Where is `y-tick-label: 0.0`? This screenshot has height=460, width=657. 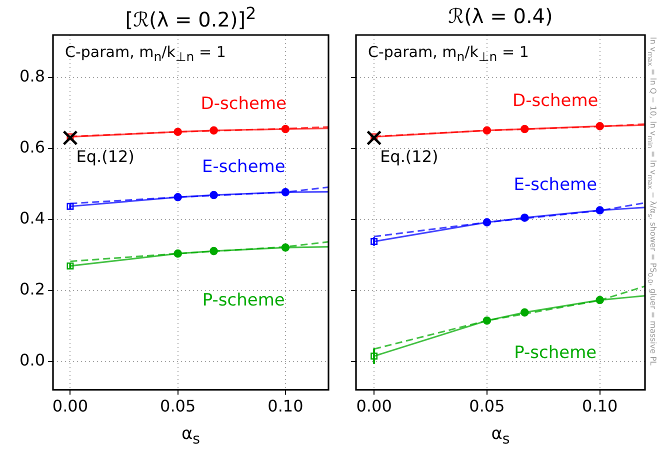
y-tick-label: 0.0 is located at coordinates (32, 360).